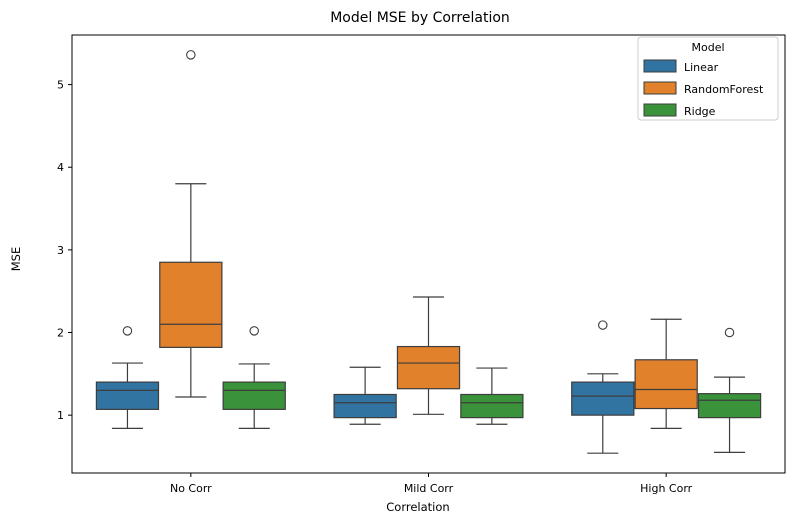  What do you see at coordinates (700, 111) in the screenshot?
I see `legend-label-ridge: Ridge` at bounding box center [700, 111].